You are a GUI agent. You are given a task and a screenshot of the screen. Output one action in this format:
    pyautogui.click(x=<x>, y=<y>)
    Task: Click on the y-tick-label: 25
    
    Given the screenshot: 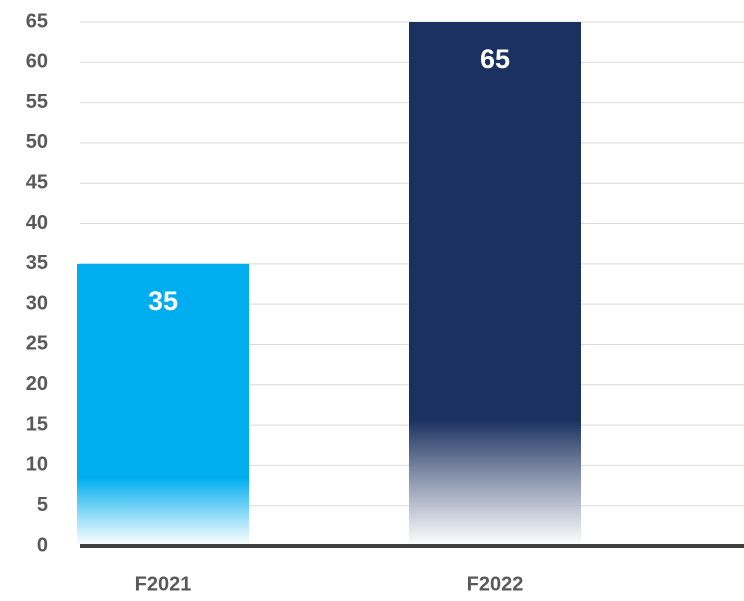 What is the action you would take?
    pyautogui.click(x=37, y=344)
    